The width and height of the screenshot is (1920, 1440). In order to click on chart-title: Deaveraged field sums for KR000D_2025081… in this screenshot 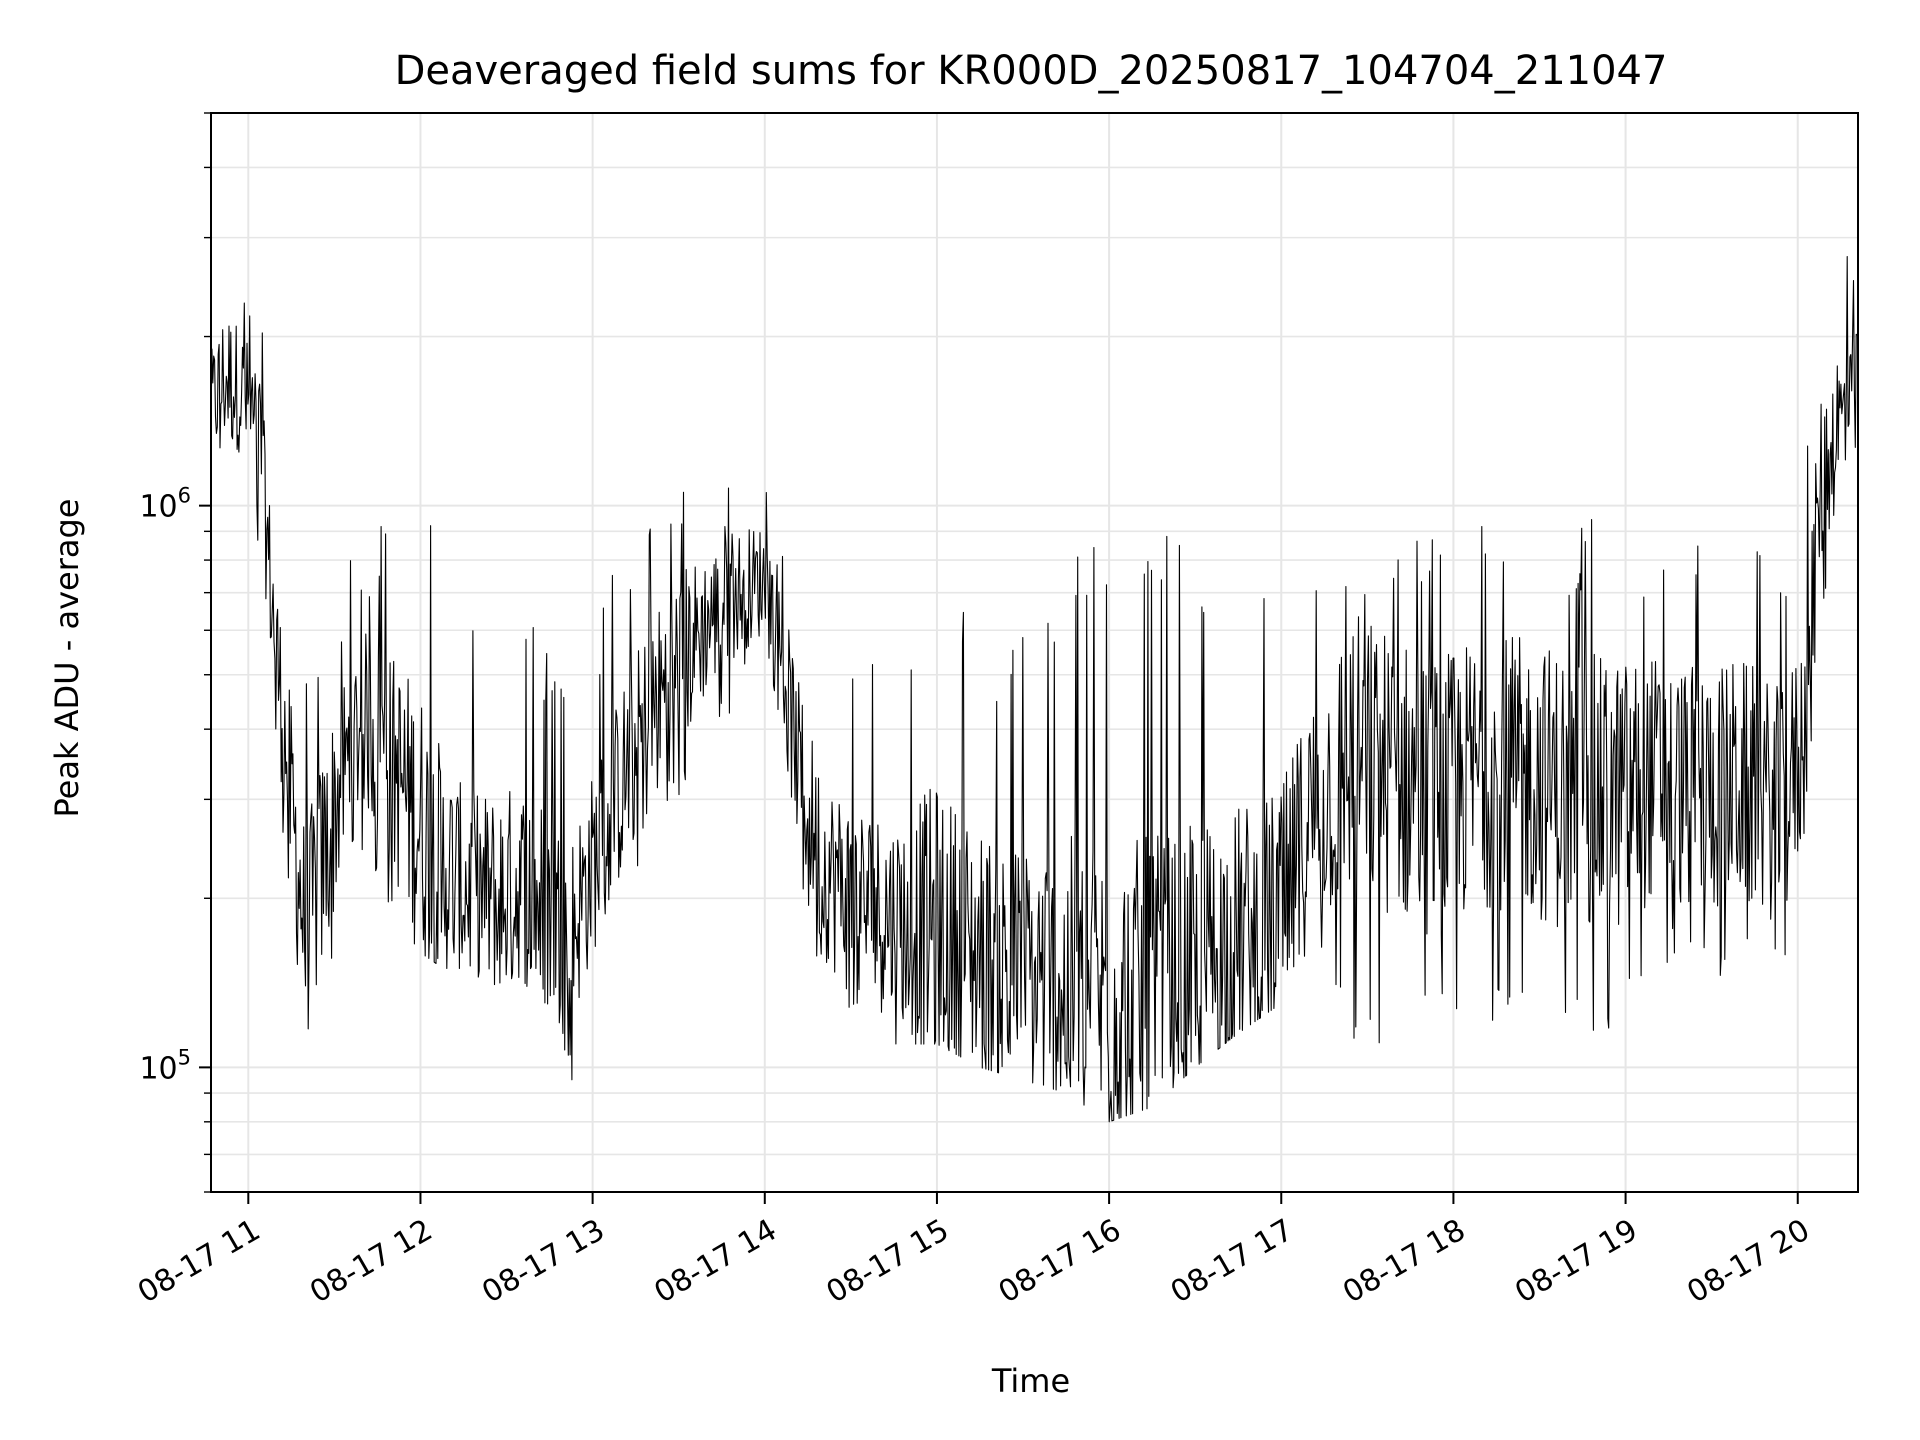, I will do `click(1031, 71)`.